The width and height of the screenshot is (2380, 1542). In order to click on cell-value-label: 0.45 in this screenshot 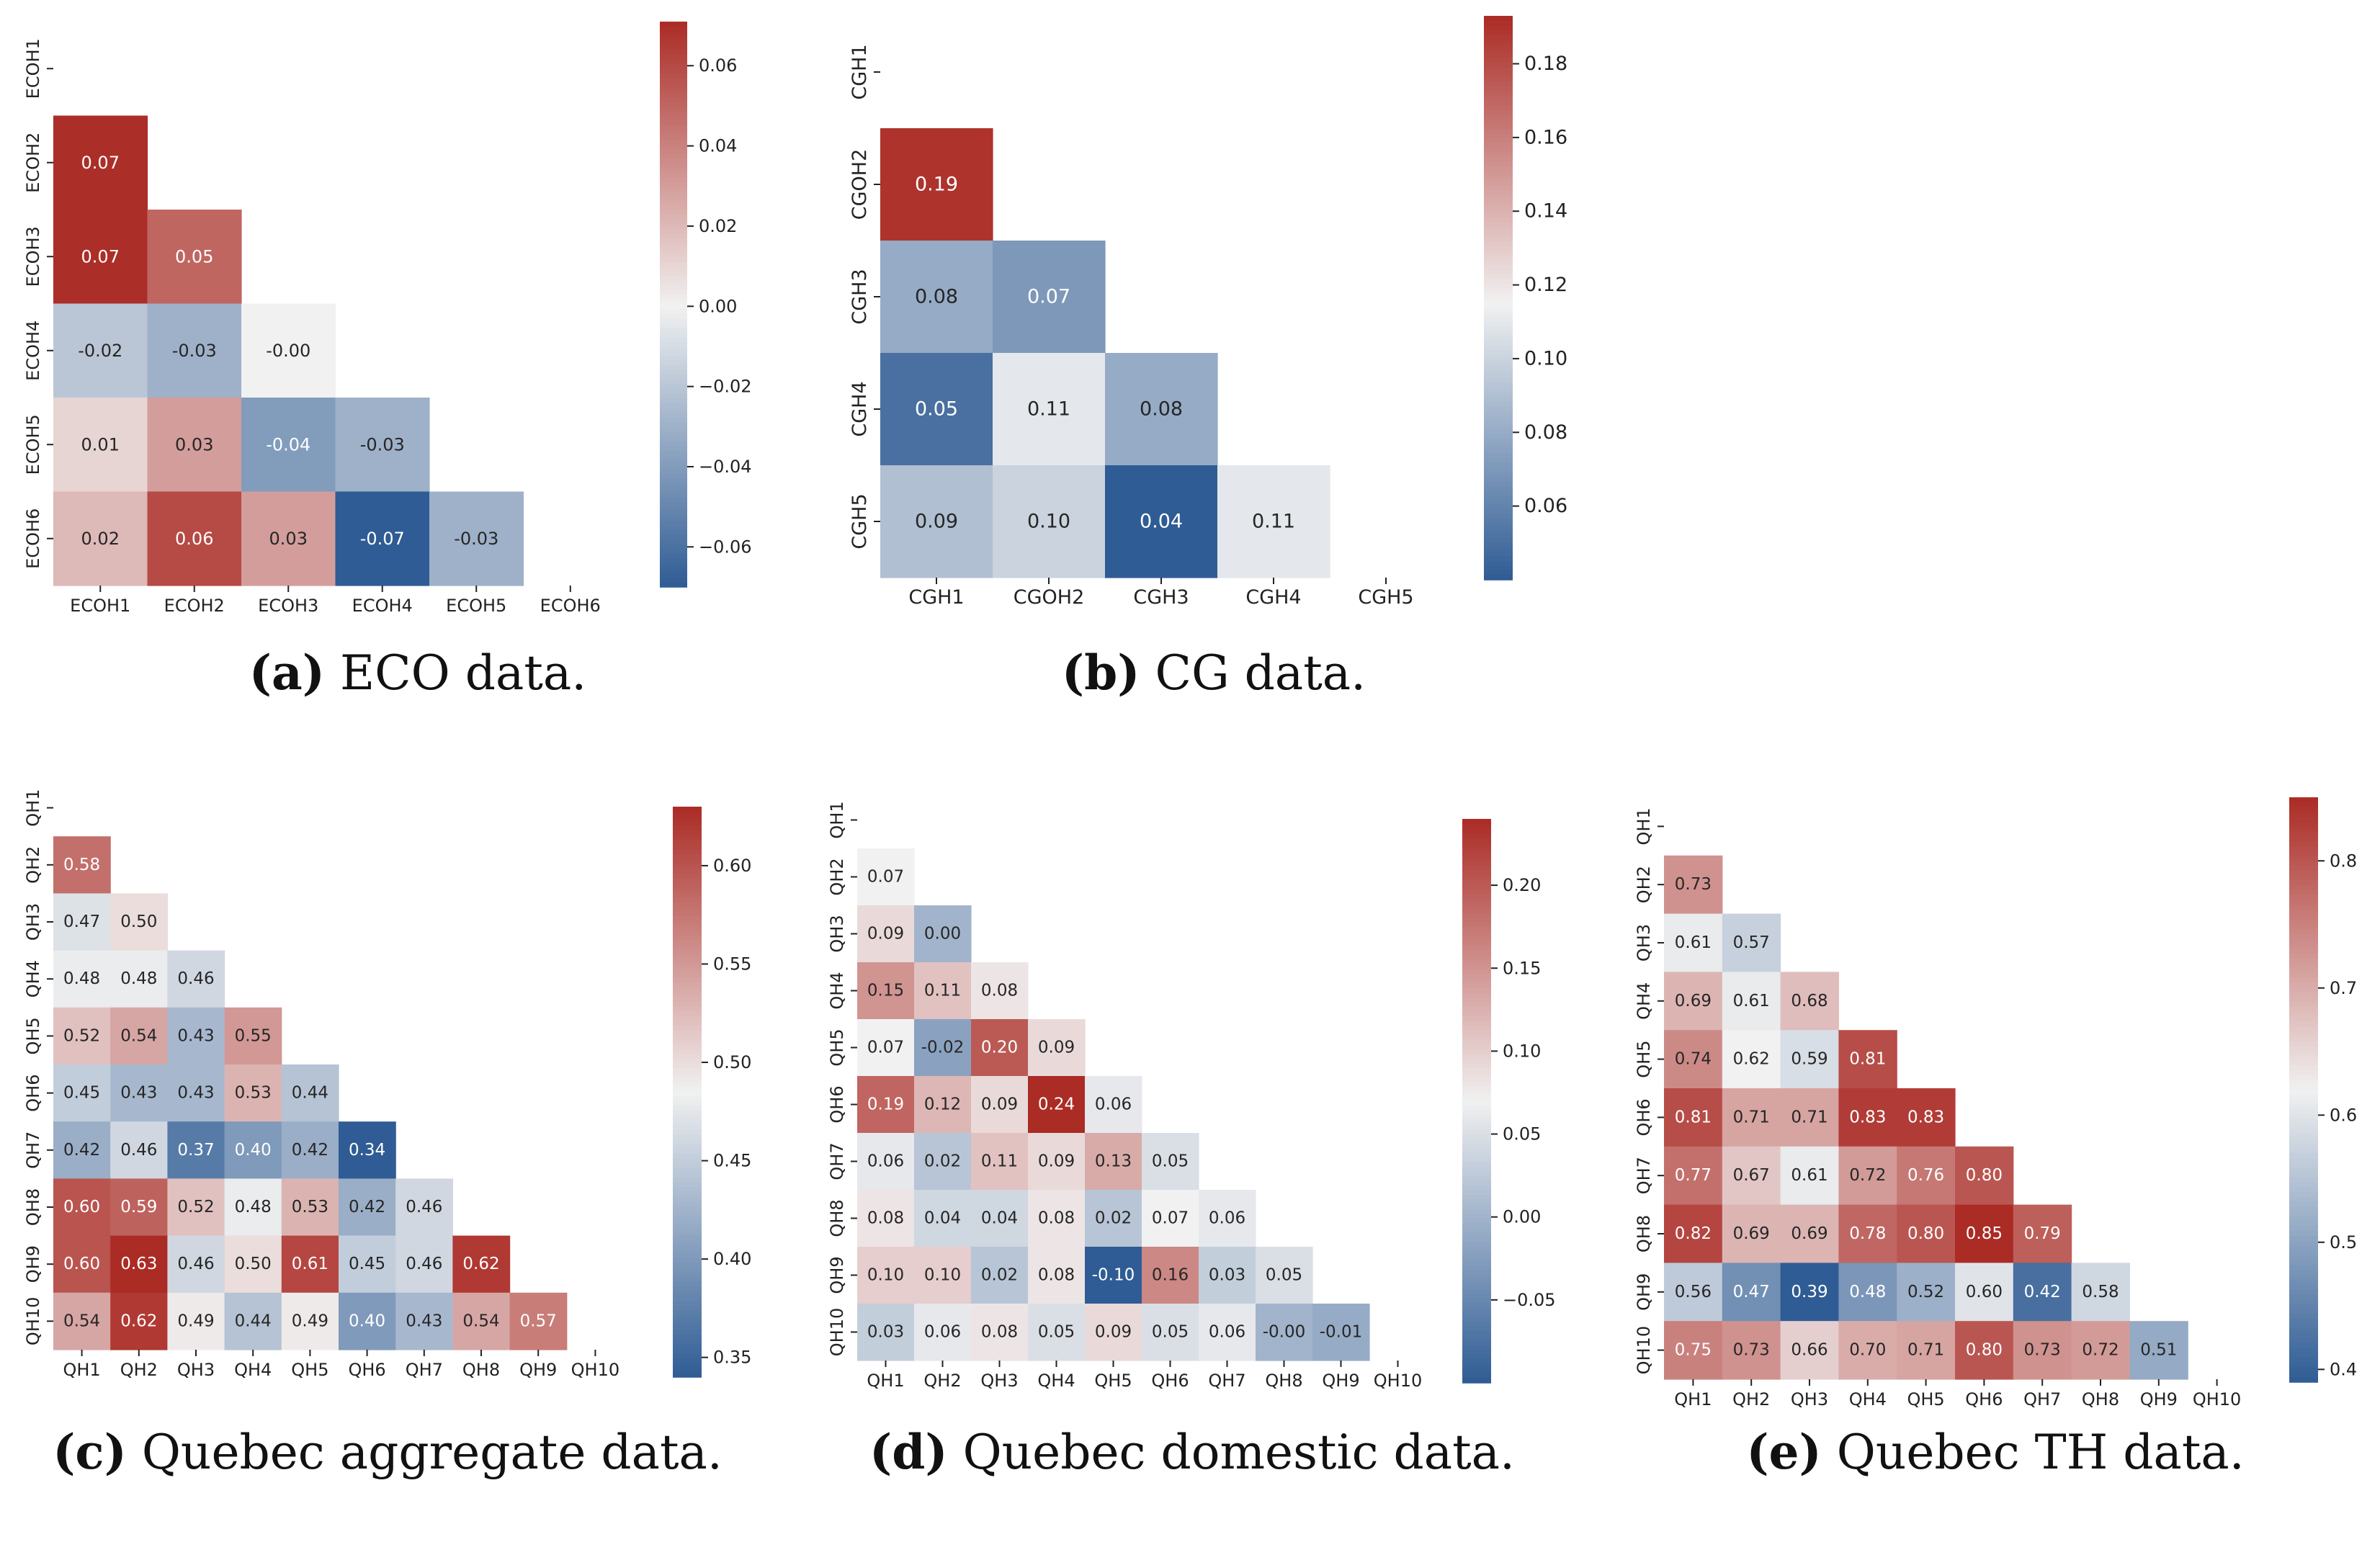, I will do `click(81, 1093)`.